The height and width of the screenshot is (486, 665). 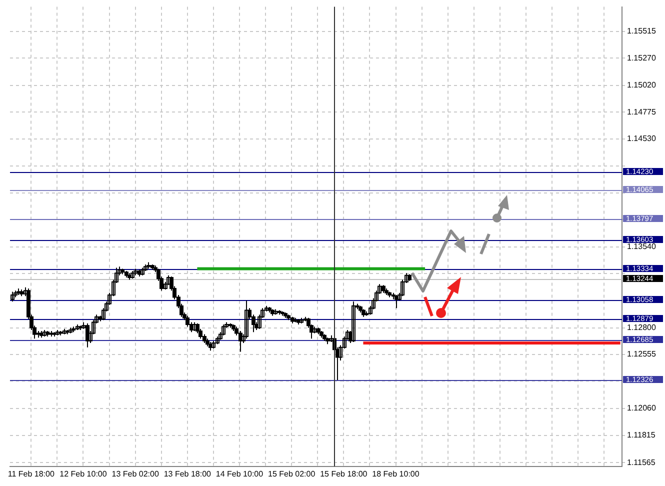 I want to click on y-tick-label: 1.12060, so click(x=641, y=408).